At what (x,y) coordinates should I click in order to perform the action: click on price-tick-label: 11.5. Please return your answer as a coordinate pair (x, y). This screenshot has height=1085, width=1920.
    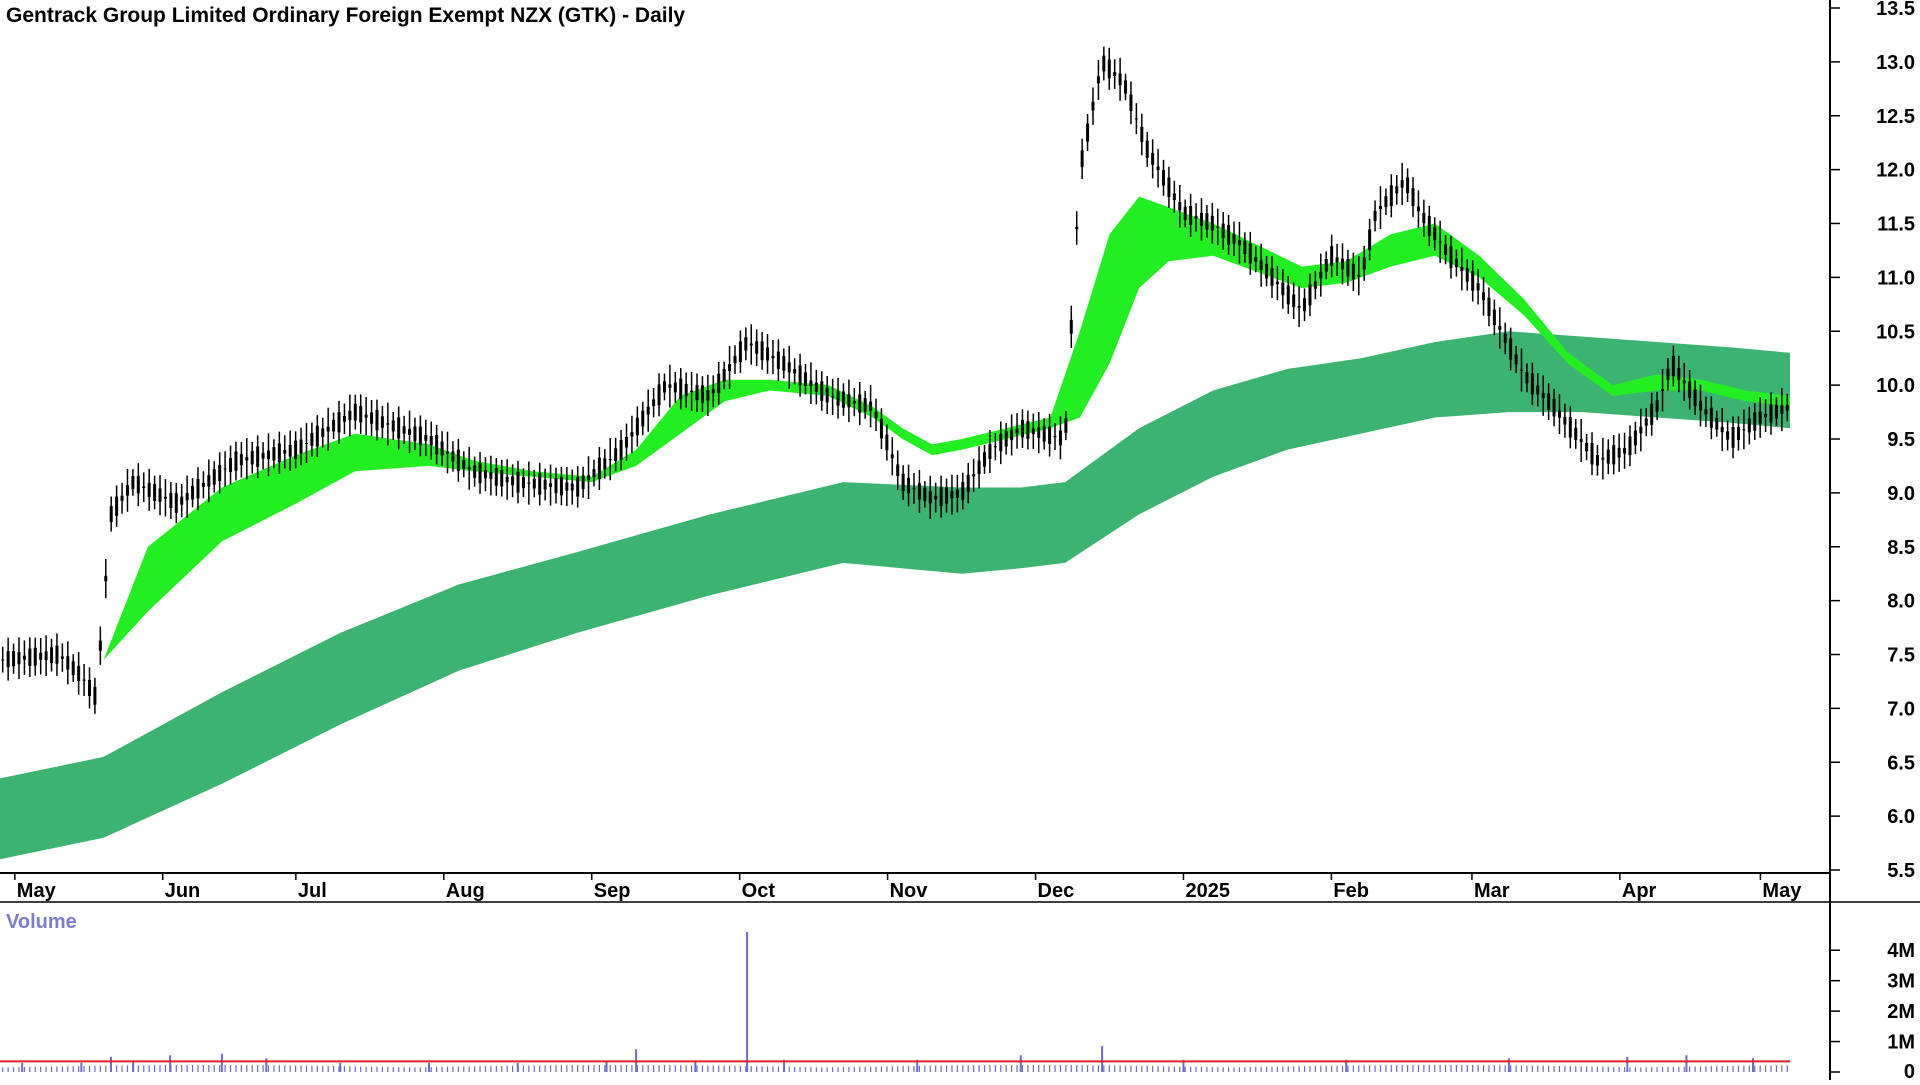
    Looking at the image, I should click on (1896, 225).